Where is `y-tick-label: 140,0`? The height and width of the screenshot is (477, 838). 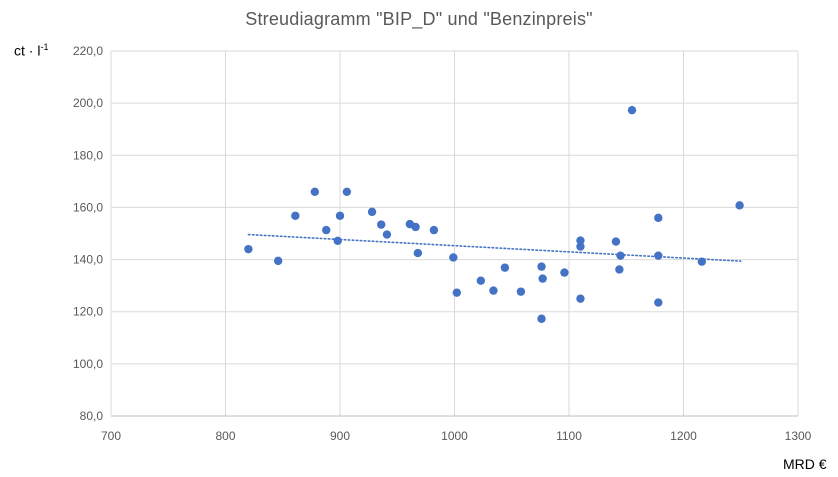 y-tick-label: 140,0 is located at coordinates (88, 260).